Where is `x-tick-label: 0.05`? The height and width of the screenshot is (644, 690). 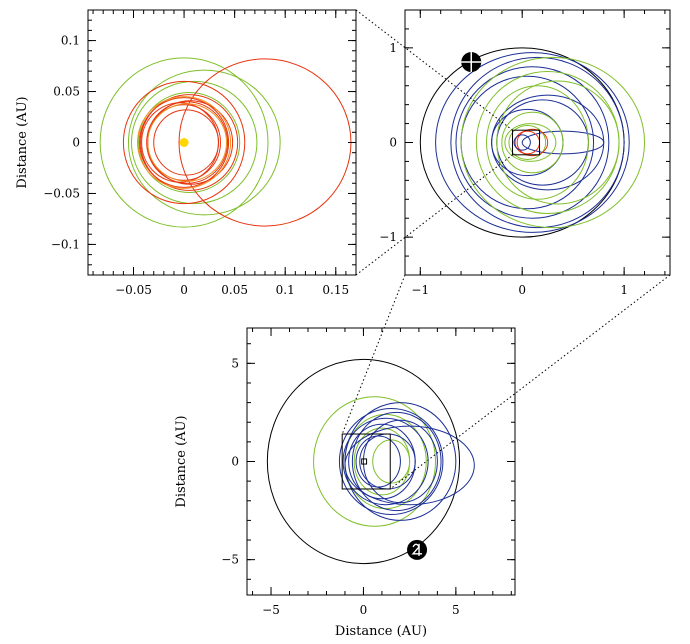 x-tick-label: 0.05 is located at coordinates (234, 290).